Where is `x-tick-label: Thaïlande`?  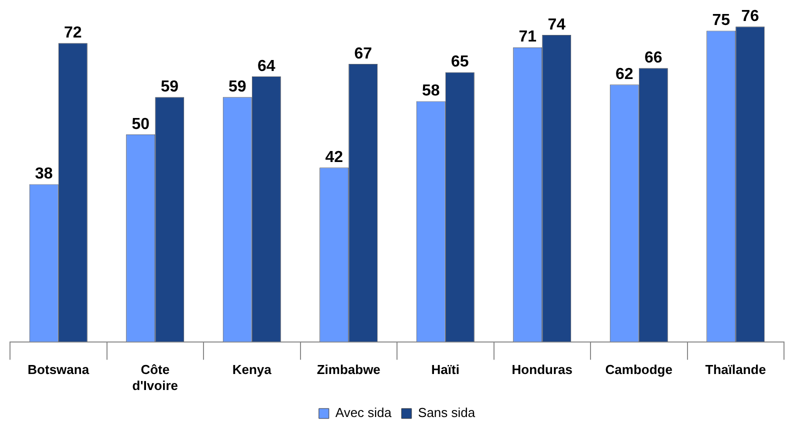 x-tick-label: Thaïlande is located at coordinates (735, 370).